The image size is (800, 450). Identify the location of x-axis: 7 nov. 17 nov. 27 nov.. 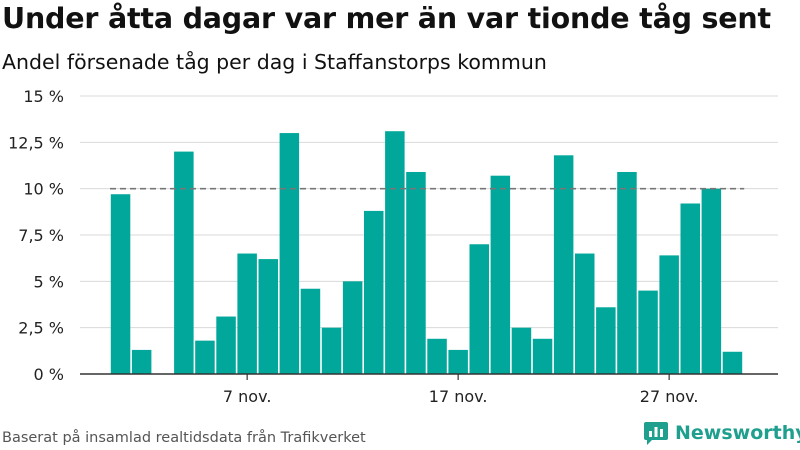
(429, 389).